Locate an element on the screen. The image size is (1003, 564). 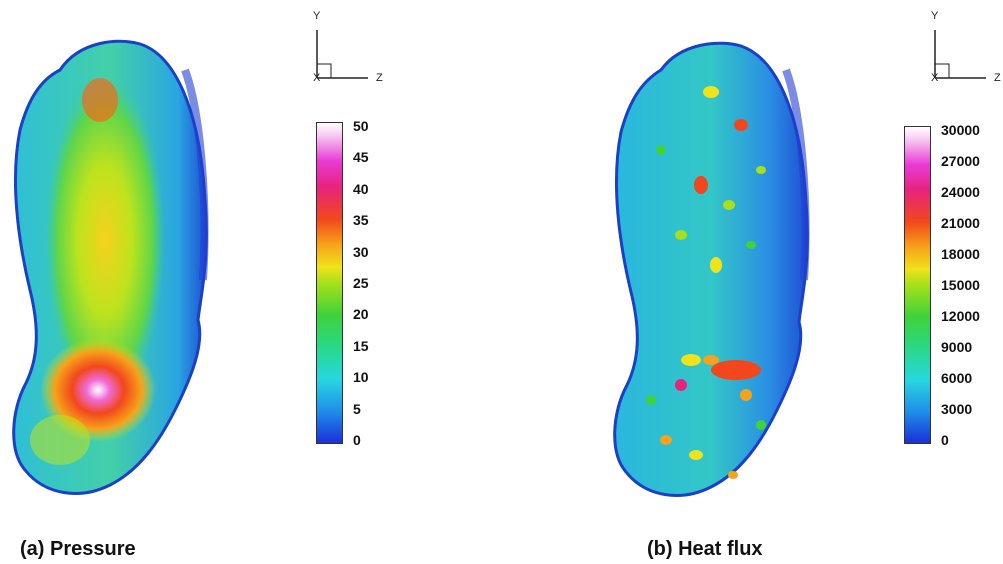
colorbar-tick-label: 10 is located at coordinates (361, 377).